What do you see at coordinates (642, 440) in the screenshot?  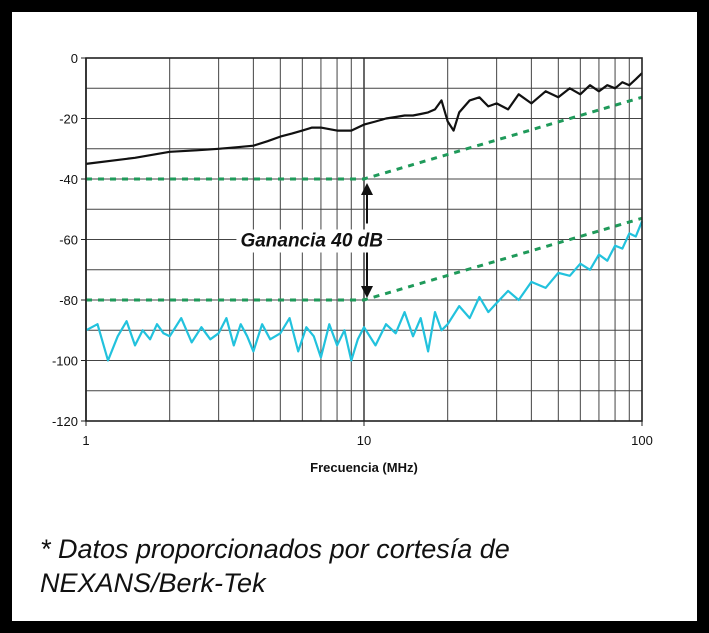 I see `x-tick-label: 100` at bounding box center [642, 440].